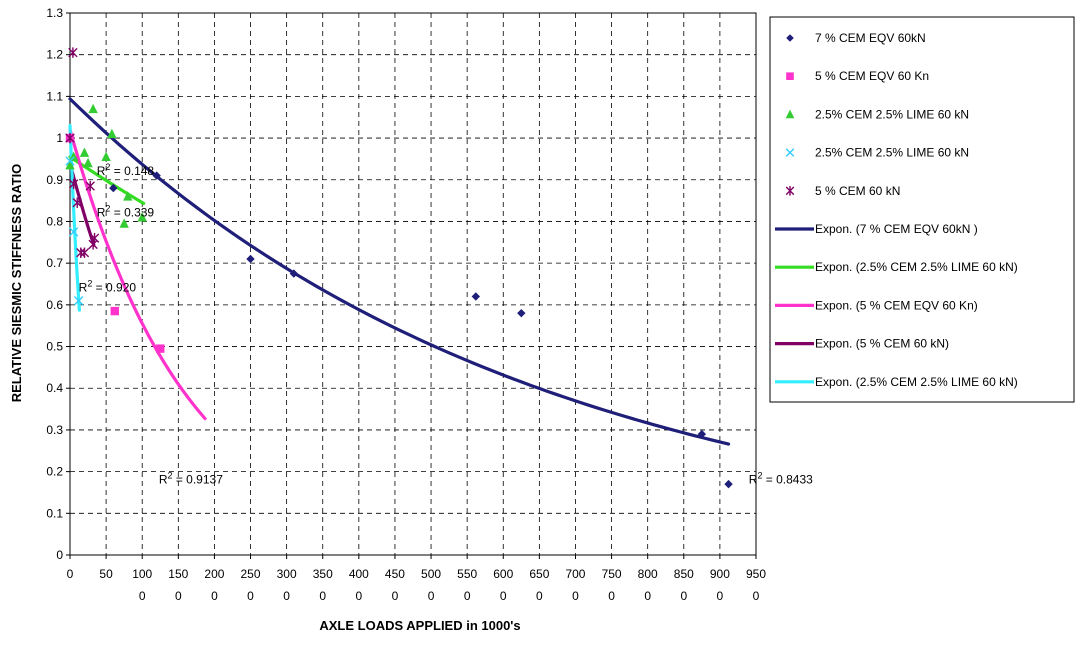 The width and height of the screenshot is (1078, 646). I want to click on x-tick-label: 750, so click(612, 574).